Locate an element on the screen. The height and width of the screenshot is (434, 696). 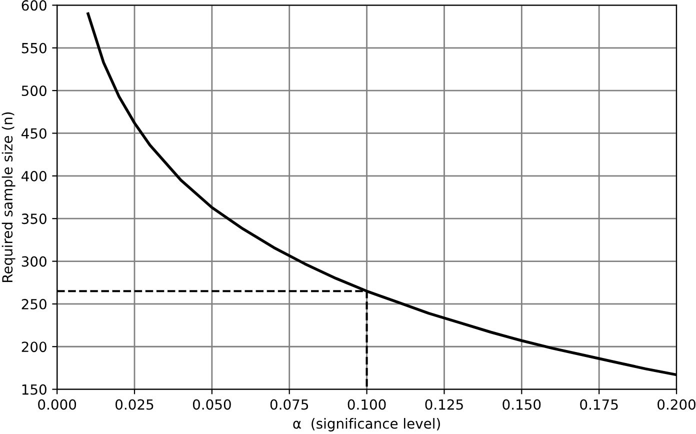
x-tick-label: 0.000 is located at coordinates (57, 404).